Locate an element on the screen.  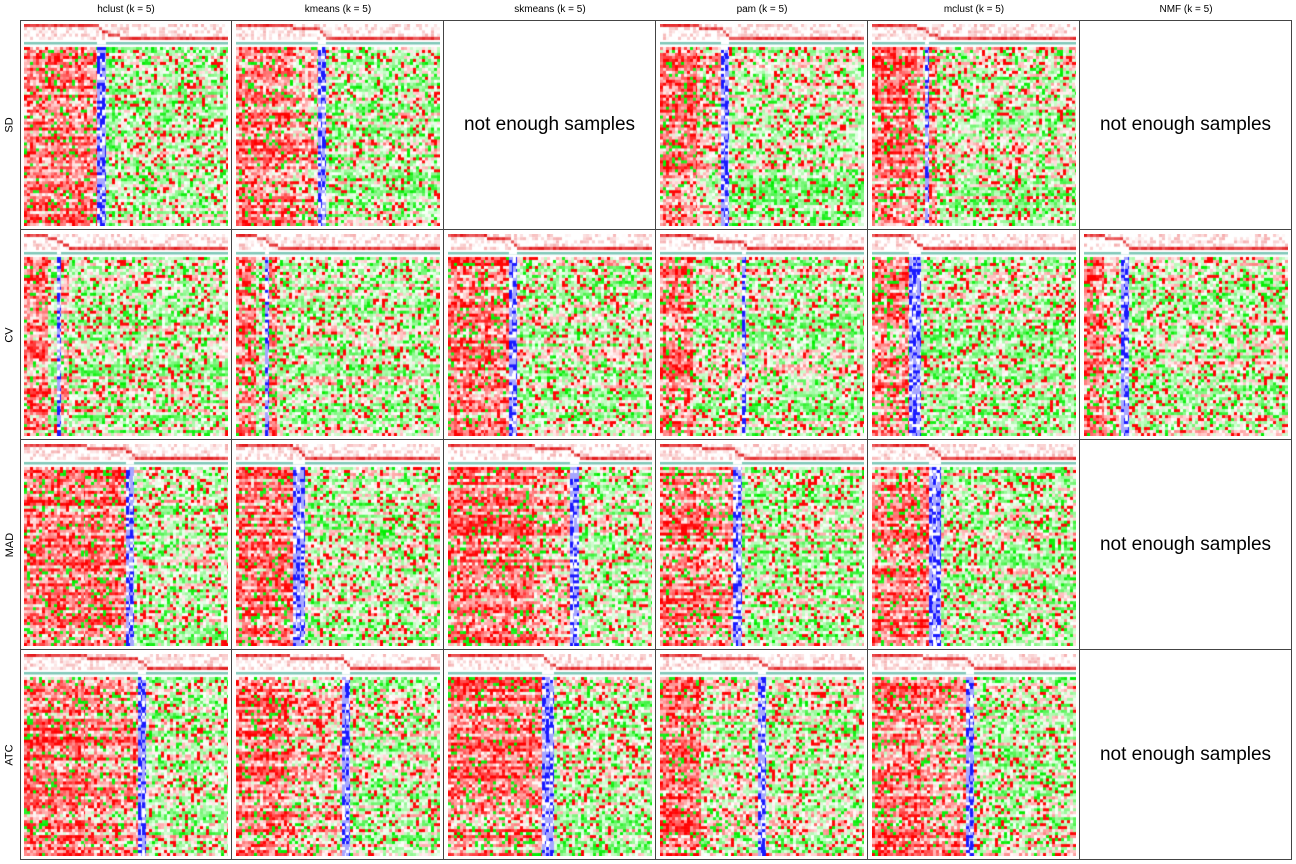
row-label: CV is located at coordinates (10, 335).